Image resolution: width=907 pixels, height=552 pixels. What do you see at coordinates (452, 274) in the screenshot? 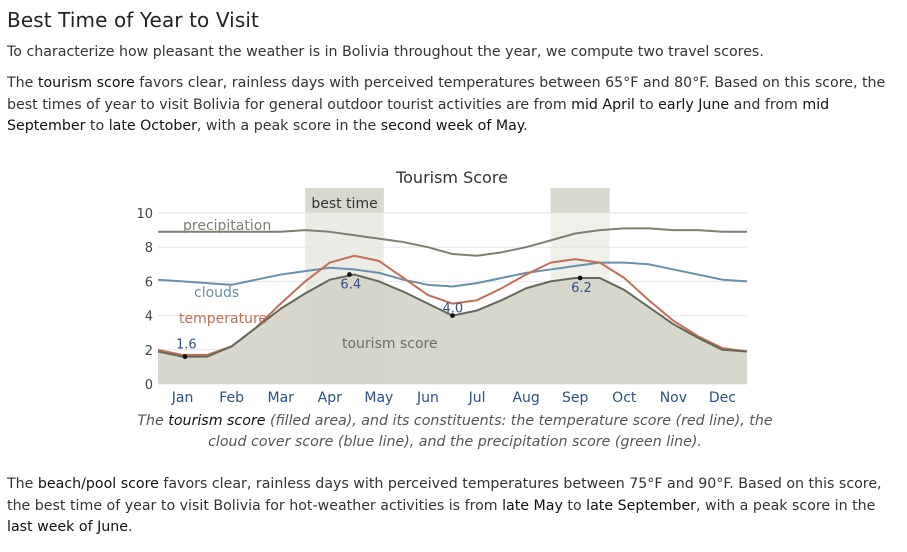
I see `clouds-line` at bounding box center [452, 274].